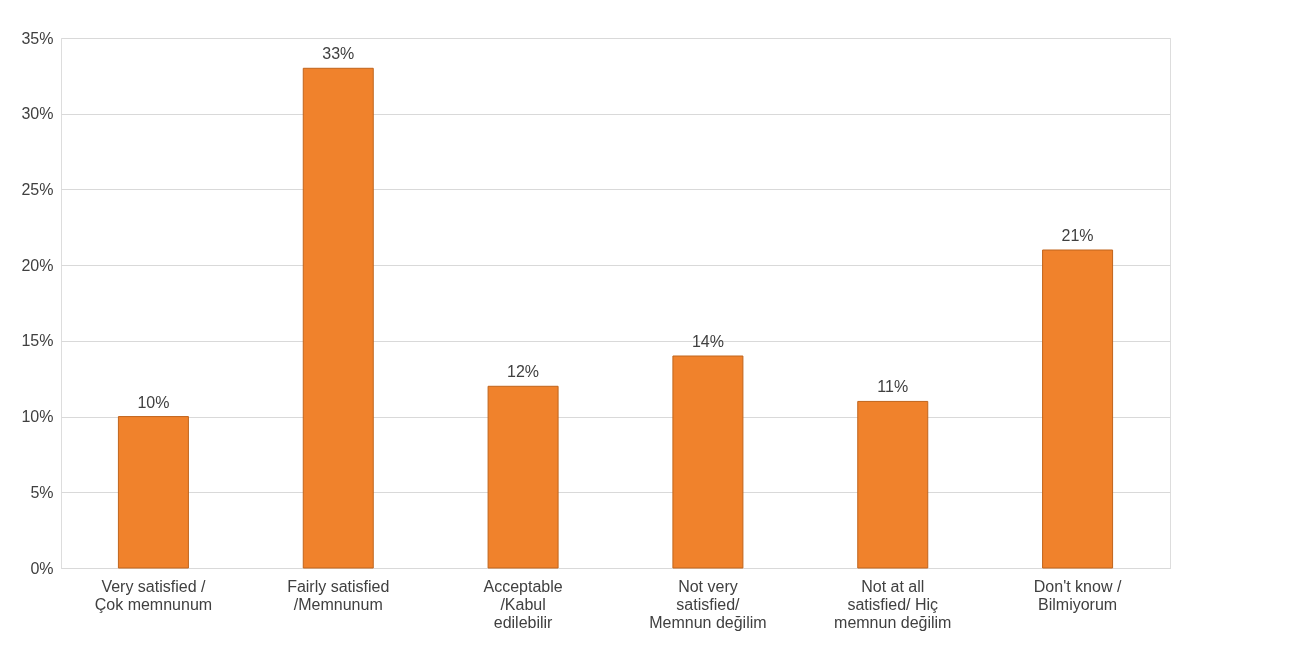 Image resolution: width=1292 pixels, height=671 pixels. What do you see at coordinates (153, 402) in the screenshot?
I see `data-label: 10%` at bounding box center [153, 402].